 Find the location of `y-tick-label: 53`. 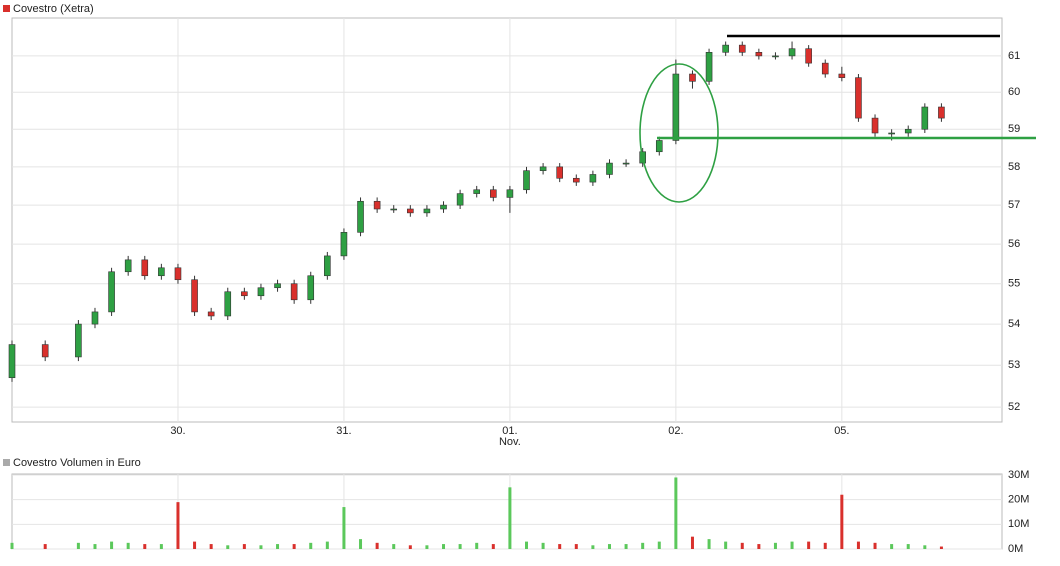

y-tick-label: 53 is located at coordinates (1014, 365).